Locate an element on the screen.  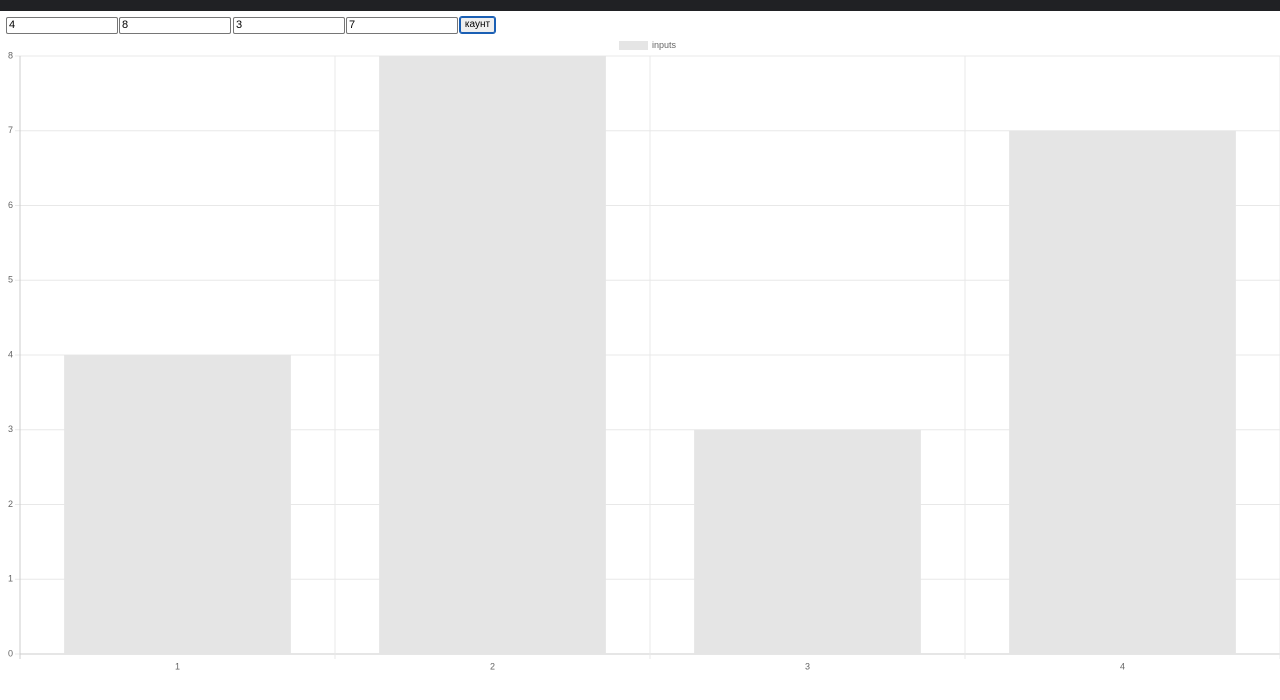
text-input: 8 is located at coordinates (175, 25).